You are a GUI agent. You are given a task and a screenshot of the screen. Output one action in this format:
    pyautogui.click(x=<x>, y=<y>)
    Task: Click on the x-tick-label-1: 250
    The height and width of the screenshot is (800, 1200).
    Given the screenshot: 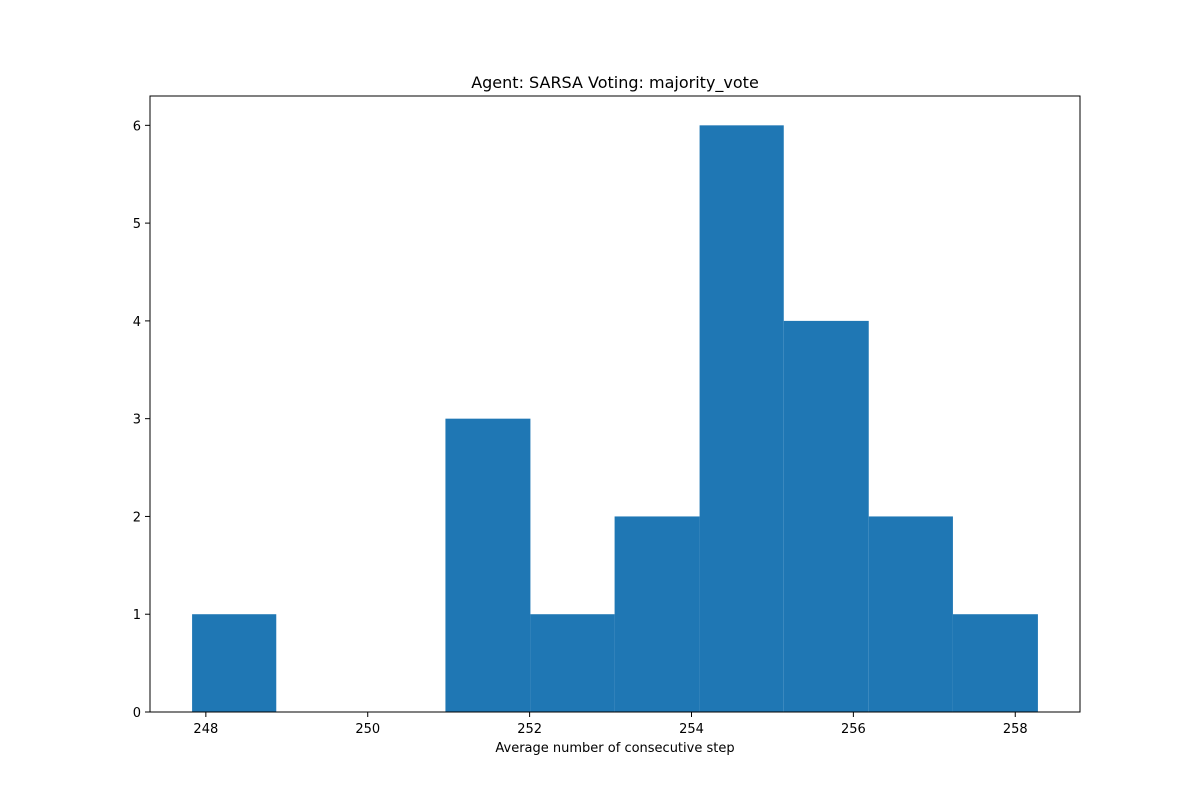 What is the action you would take?
    pyautogui.click(x=367, y=729)
    